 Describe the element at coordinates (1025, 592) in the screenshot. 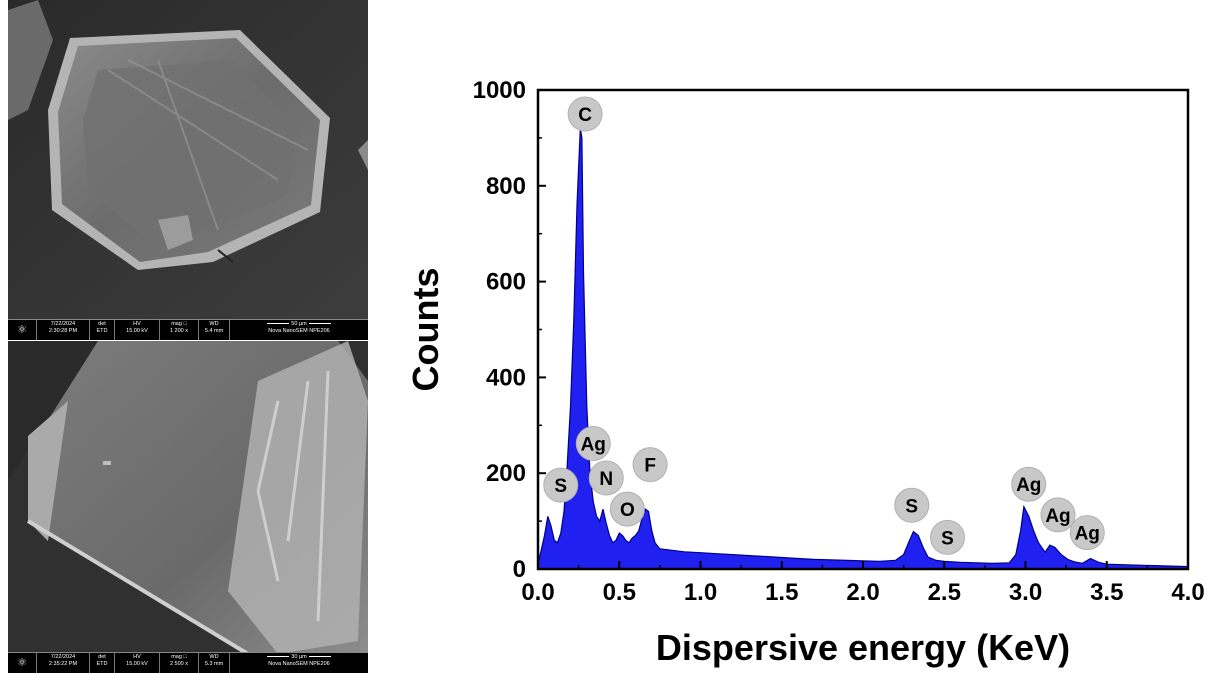

I see `x-tick-label: 3.0` at that location.